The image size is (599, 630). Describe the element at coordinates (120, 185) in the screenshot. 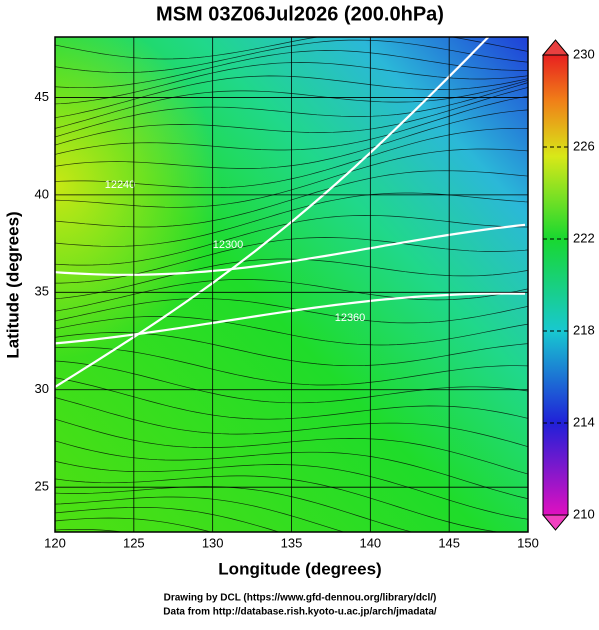

I see `contour-label: 12240` at that location.